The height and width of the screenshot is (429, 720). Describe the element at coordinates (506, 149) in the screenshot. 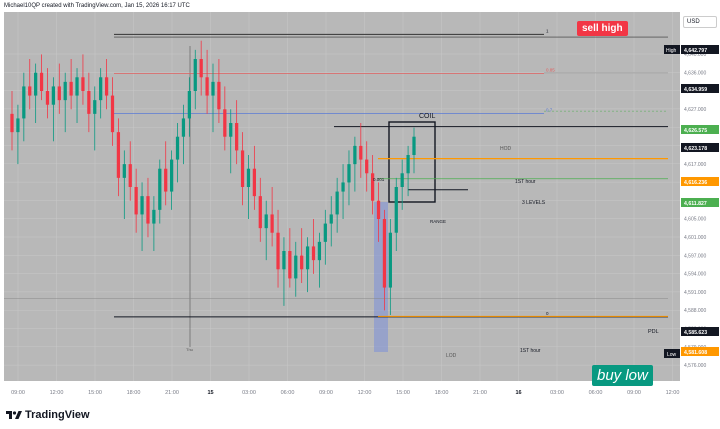

I see `hod-label: HOD` at that location.